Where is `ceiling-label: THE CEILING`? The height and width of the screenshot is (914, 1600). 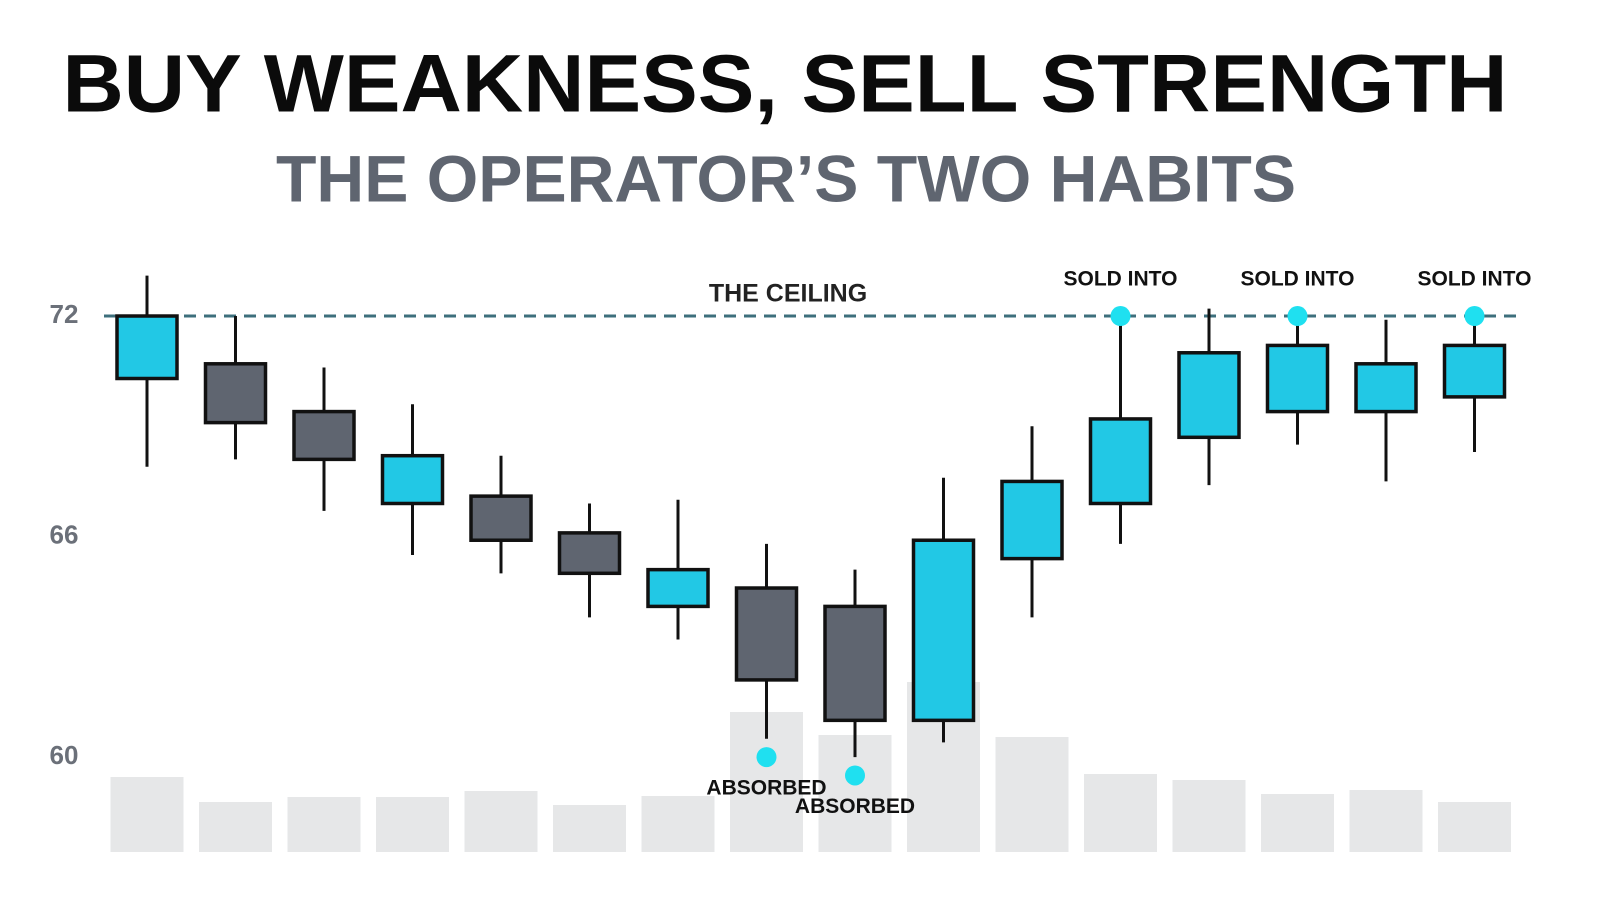 ceiling-label: THE CEILING is located at coordinates (788, 294).